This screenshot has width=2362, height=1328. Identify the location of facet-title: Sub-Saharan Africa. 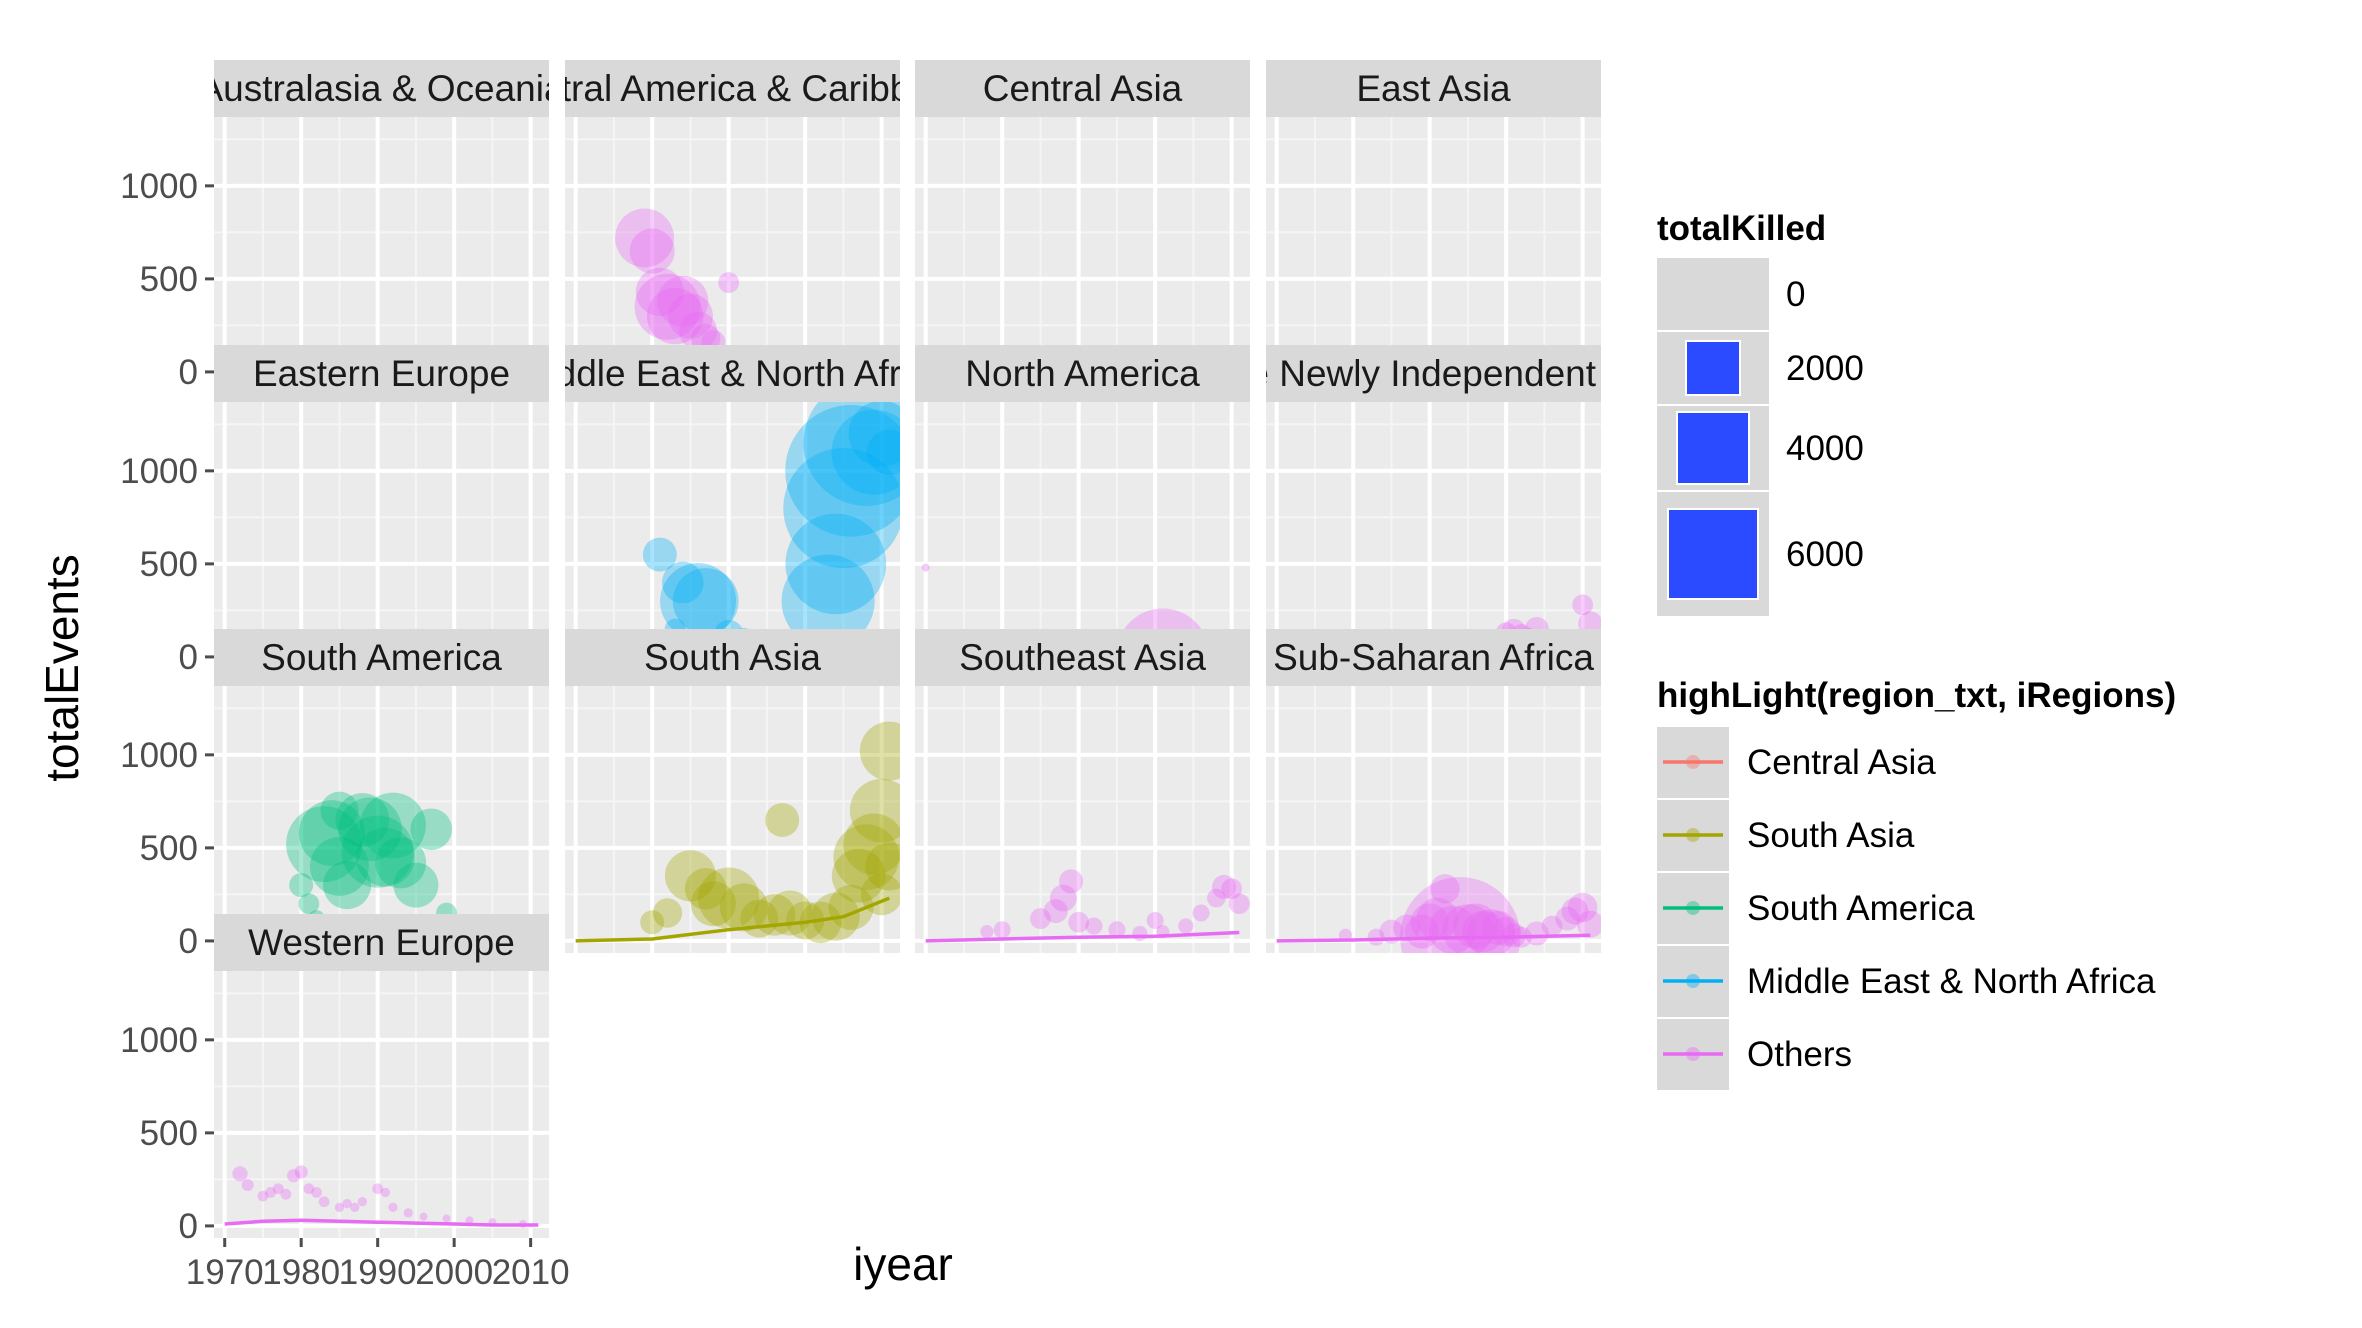
(1433, 657).